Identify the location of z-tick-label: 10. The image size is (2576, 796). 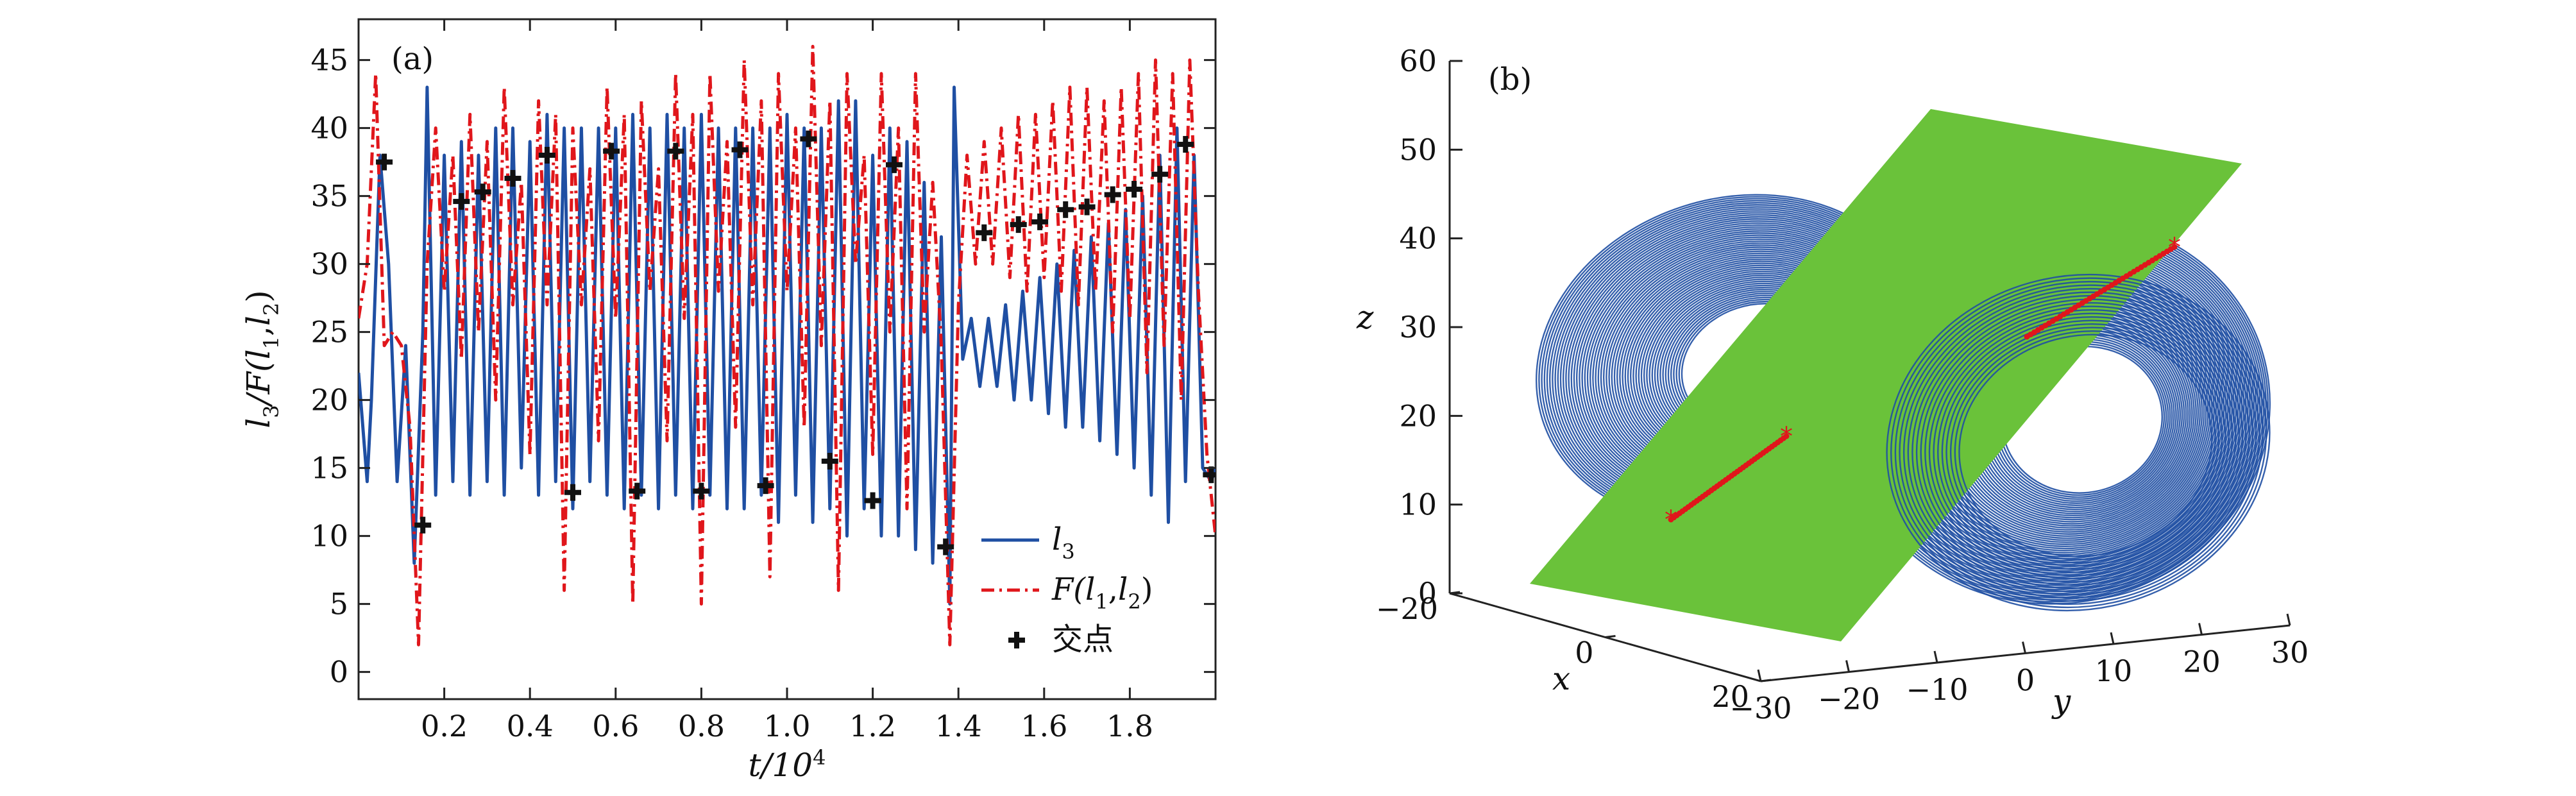
(1418, 504).